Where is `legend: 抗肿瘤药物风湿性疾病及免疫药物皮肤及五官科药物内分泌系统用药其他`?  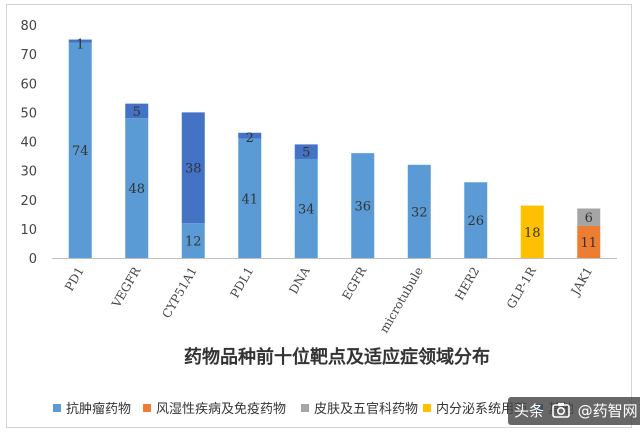
legend: 抗肿瘤药物风湿性疾病及免疫药物皮肤及五官科药物内分泌系统用药其他 is located at coordinates (343, 412).